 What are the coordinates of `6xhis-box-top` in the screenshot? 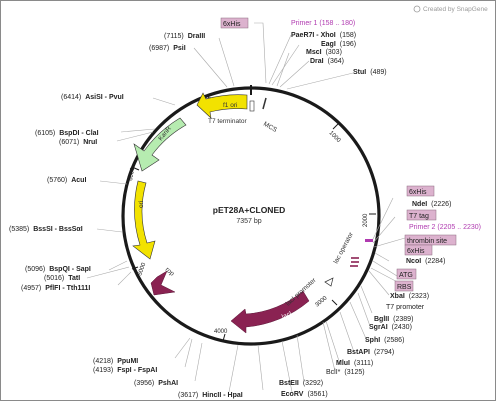 It's located at (234, 23).